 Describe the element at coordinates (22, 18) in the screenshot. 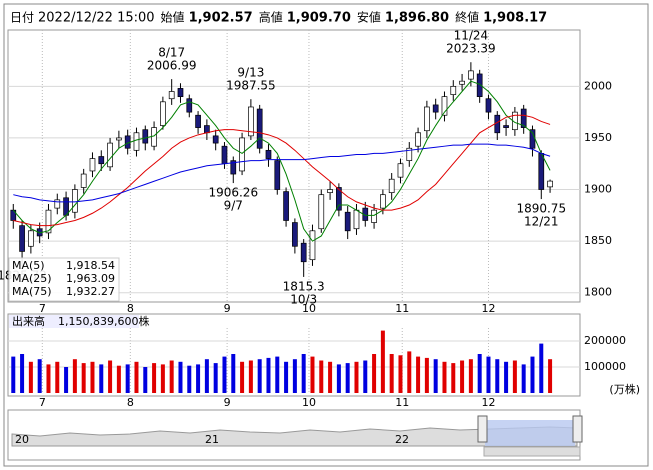

I see `header-label: 日付` at that location.